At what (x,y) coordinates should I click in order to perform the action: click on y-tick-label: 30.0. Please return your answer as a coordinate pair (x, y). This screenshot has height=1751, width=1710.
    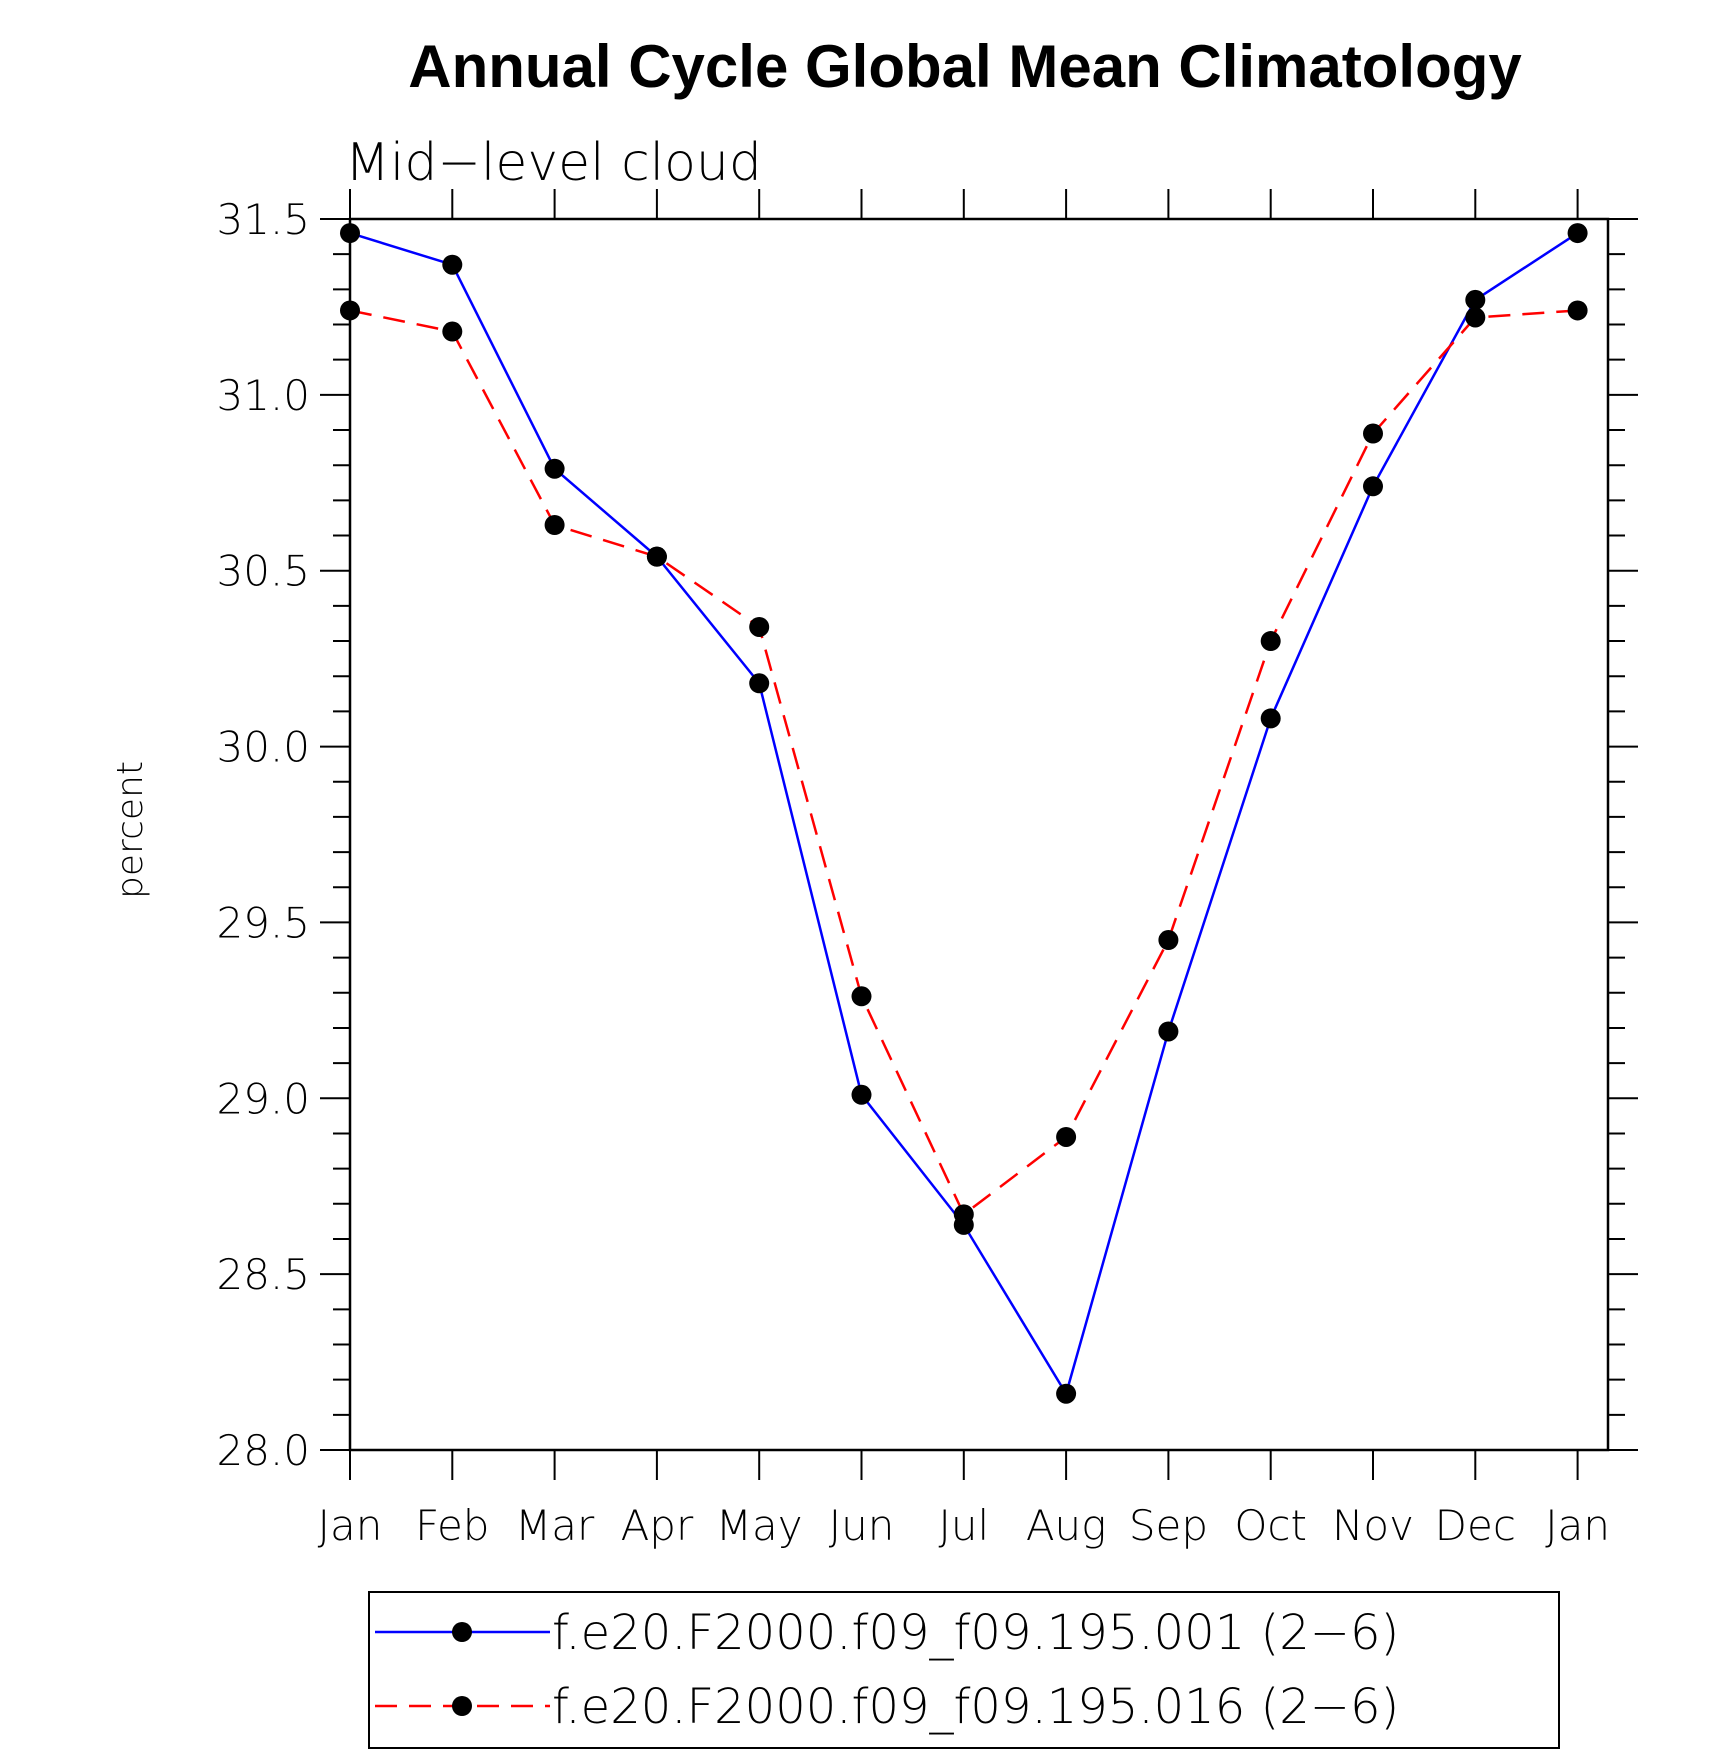
    Looking at the image, I should click on (263, 747).